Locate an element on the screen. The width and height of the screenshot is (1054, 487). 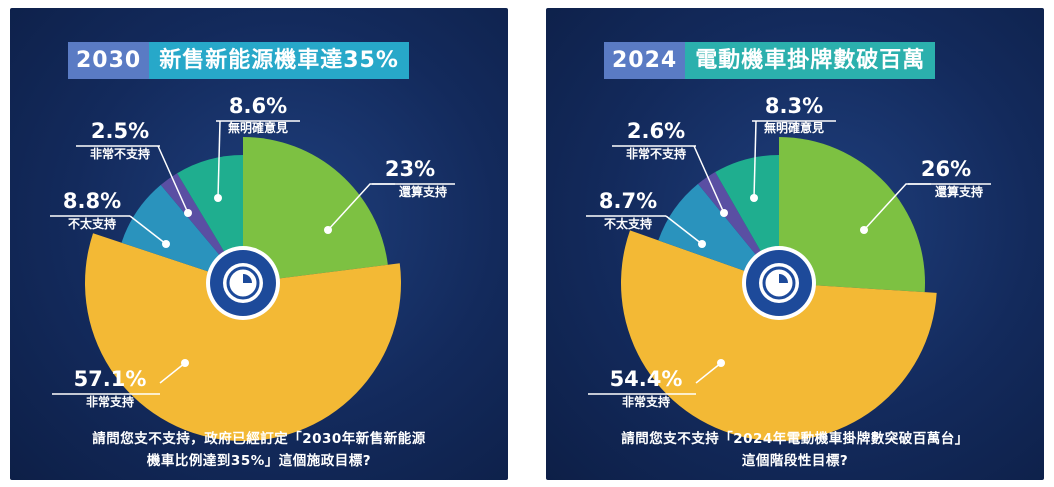
question-line-2: 機車比例達到35%」這個施政目標? is located at coordinates (259, 461).